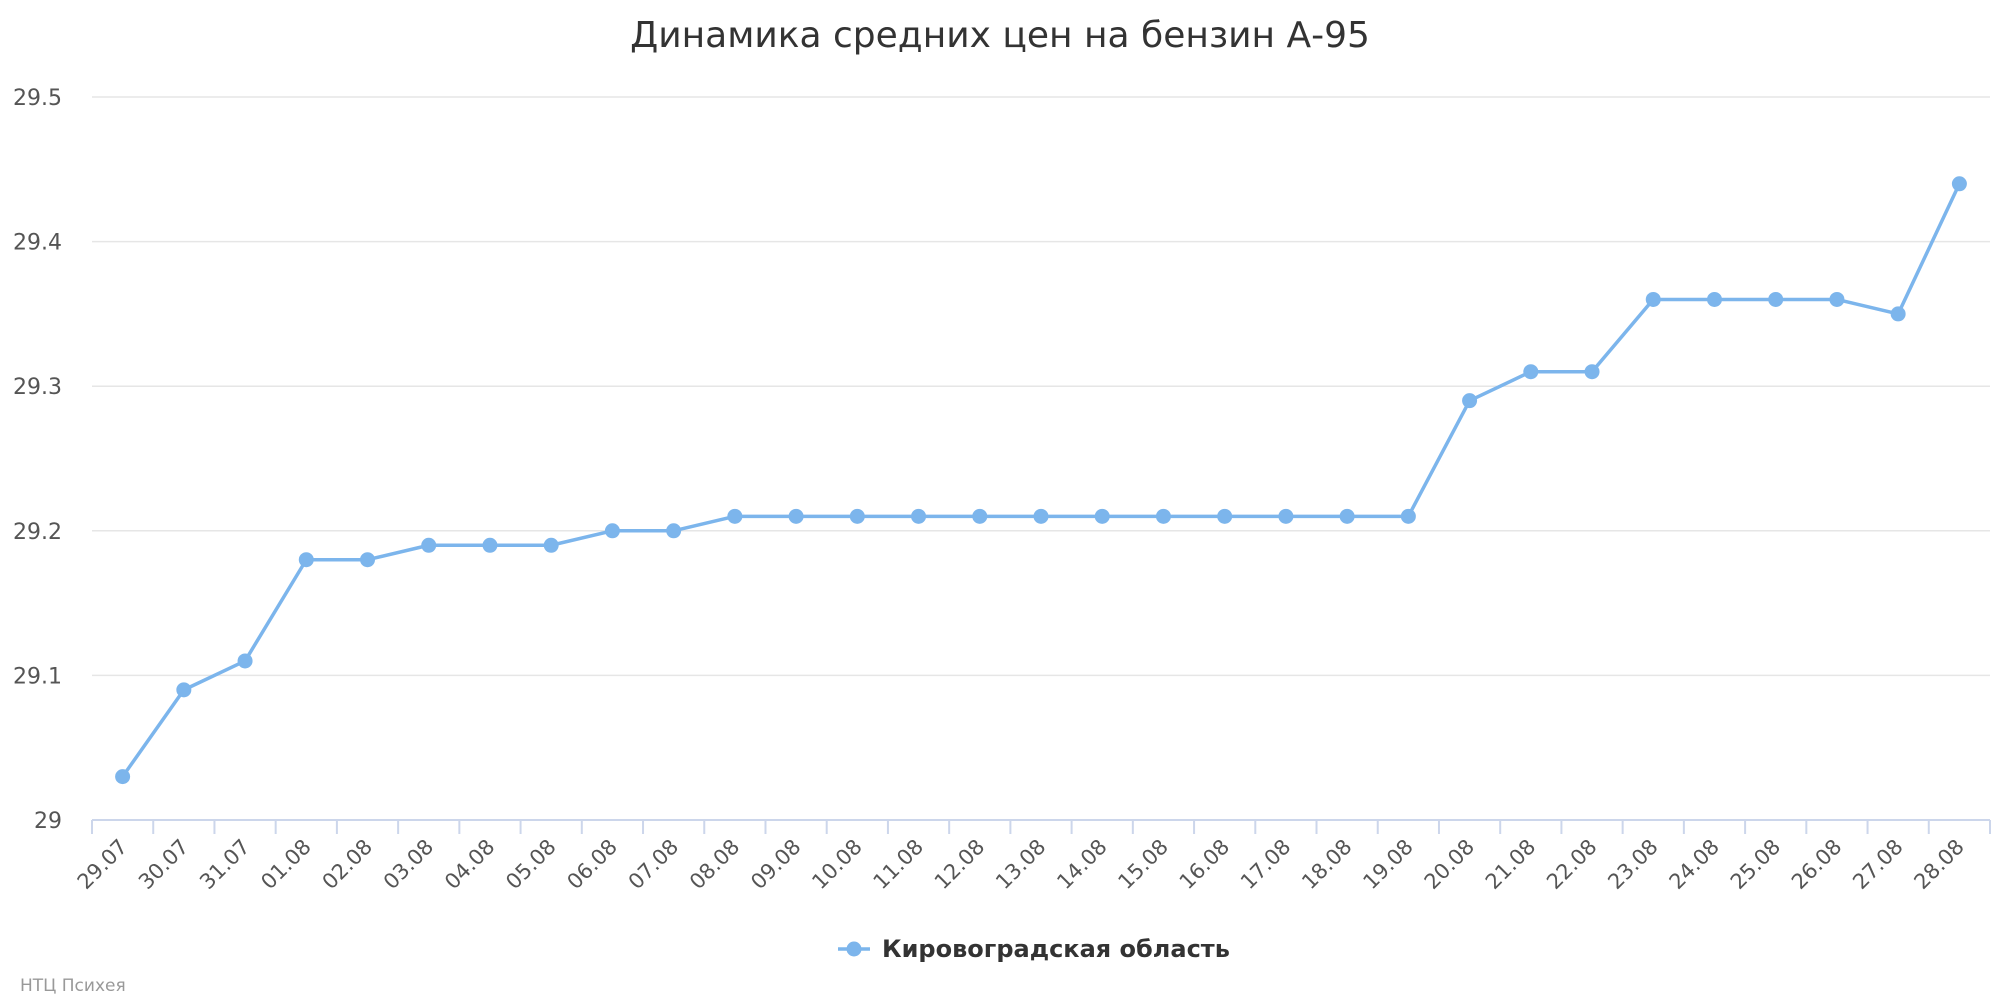 Image resolution: width=2000 pixels, height=1000 pixels. Describe the element at coordinates (854, 949) in the screenshot. I see `legend-marker` at that location.